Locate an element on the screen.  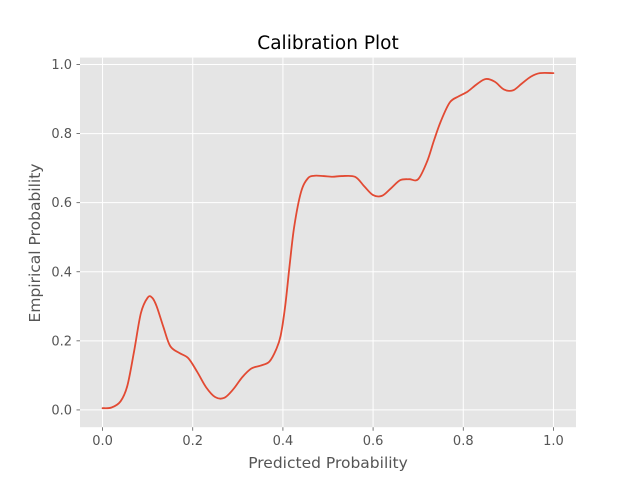
y-tick-label: 0.4 is located at coordinates (61, 272).